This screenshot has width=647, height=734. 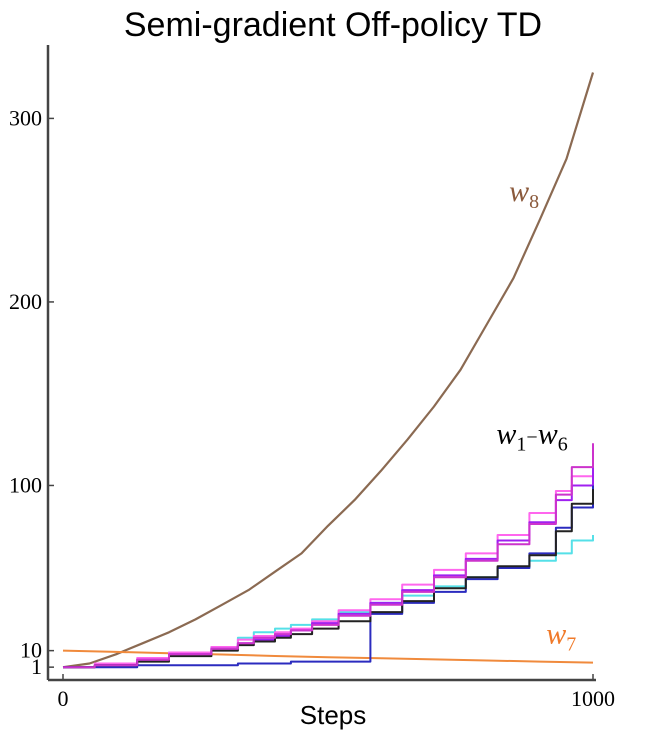 What do you see at coordinates (63, 698) in the screenshot?
I see `x-tick-label: 0` at bounding box center [63, 698].